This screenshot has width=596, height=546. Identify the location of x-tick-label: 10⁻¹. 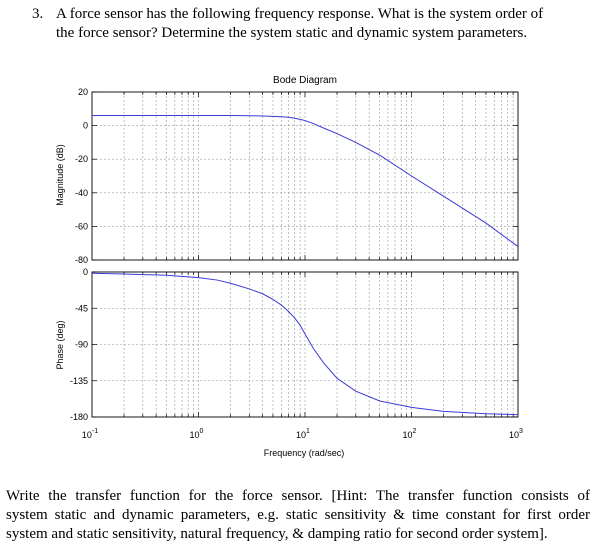
(90, 434).